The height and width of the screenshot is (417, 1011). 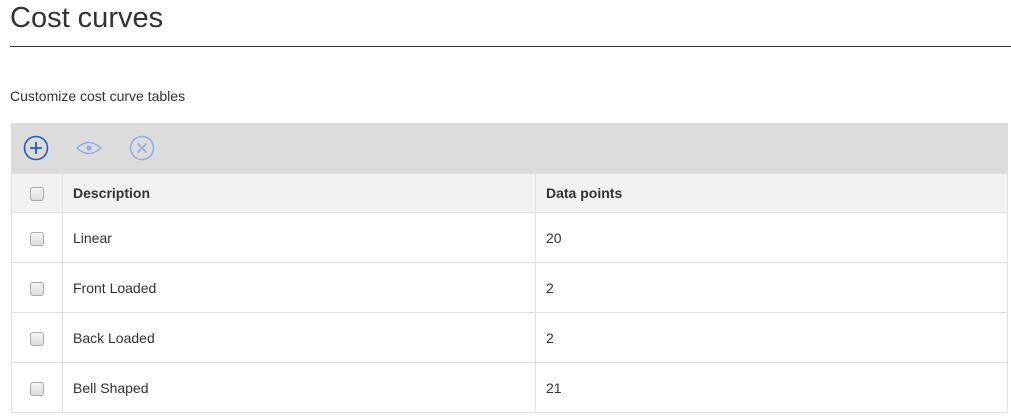 I want to click on description-cell: Front Loaded, so click(x=299, y=287).